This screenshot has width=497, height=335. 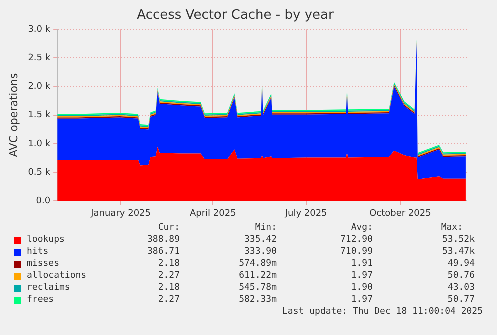 I want to click on y-tick-label: 1.0 k, so click(x=40, y=144).